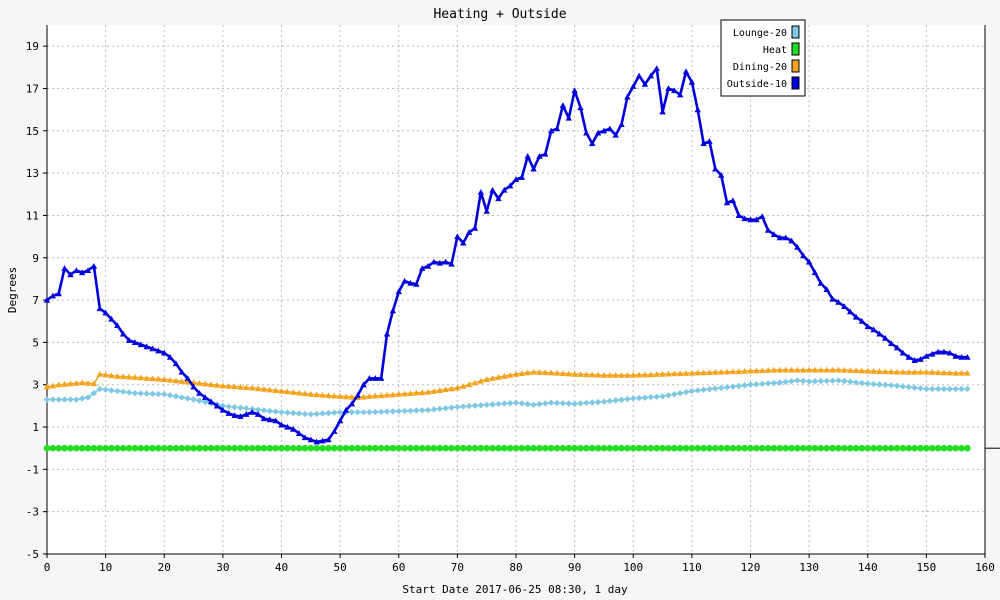  What do you see at coordinates (457, 567) in the screenshot?
I see `x-tick-label: 70` at bounding box center [457, 567].